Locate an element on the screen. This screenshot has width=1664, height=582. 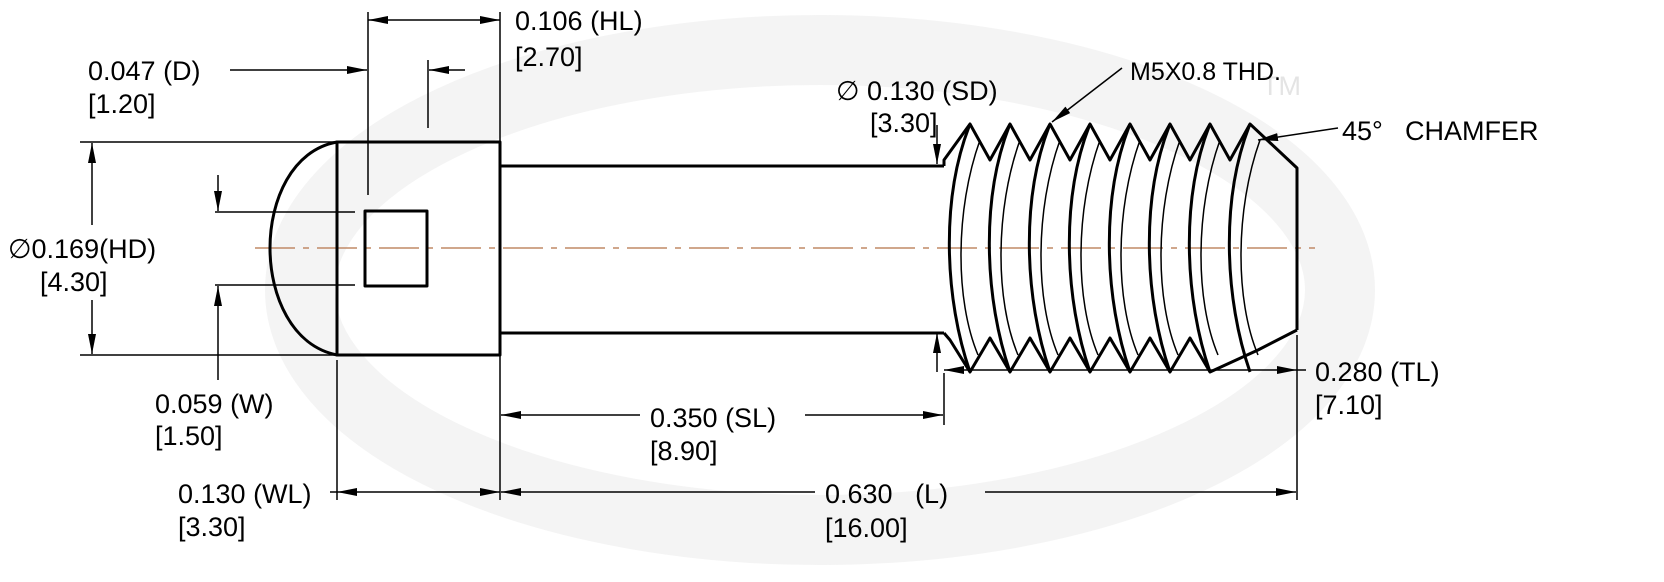
watermark-text: TM is located at coordinates (1281, 86).